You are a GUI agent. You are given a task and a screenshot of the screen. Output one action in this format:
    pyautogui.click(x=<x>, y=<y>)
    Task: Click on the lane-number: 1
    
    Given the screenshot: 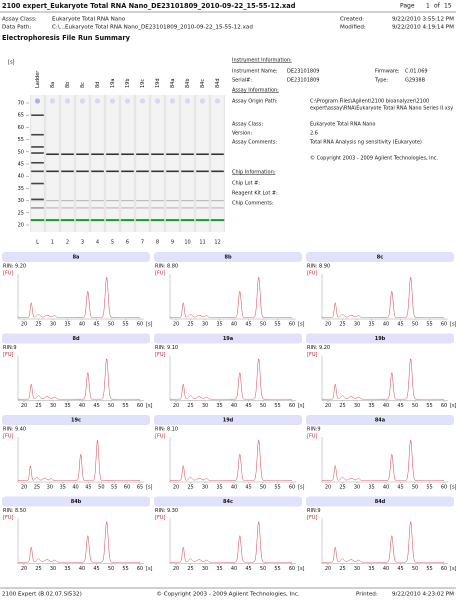 What is the action you would take?
    pyautogui.click(x=52, y=243)
    